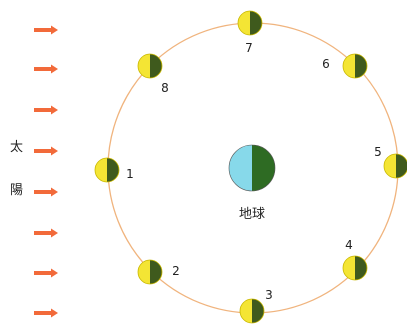 The image size is (407, 324). I want to click on earth, so click(252, 168).